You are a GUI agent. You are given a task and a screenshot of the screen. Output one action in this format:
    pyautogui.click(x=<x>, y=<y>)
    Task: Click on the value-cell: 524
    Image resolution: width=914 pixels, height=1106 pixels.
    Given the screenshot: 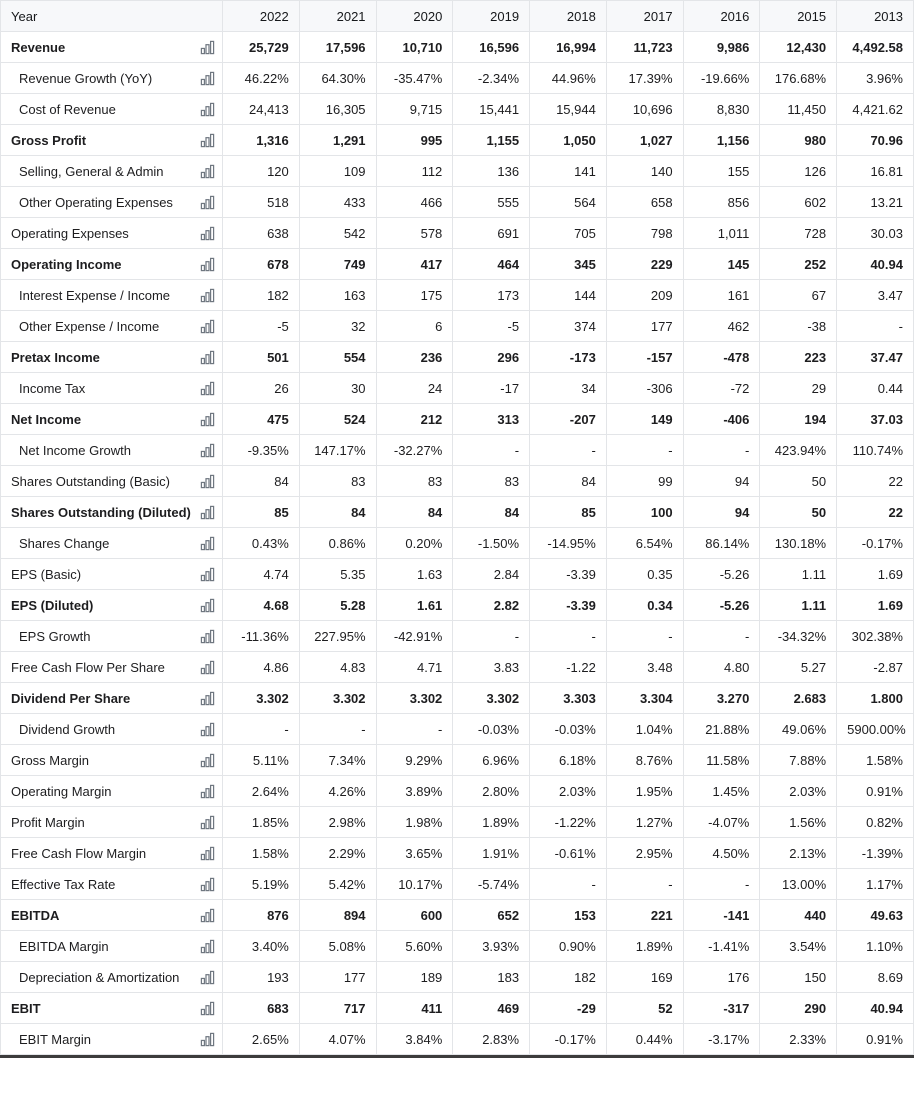 What is the action you would take?
    pyautogui.click(x=337, y=419)
    